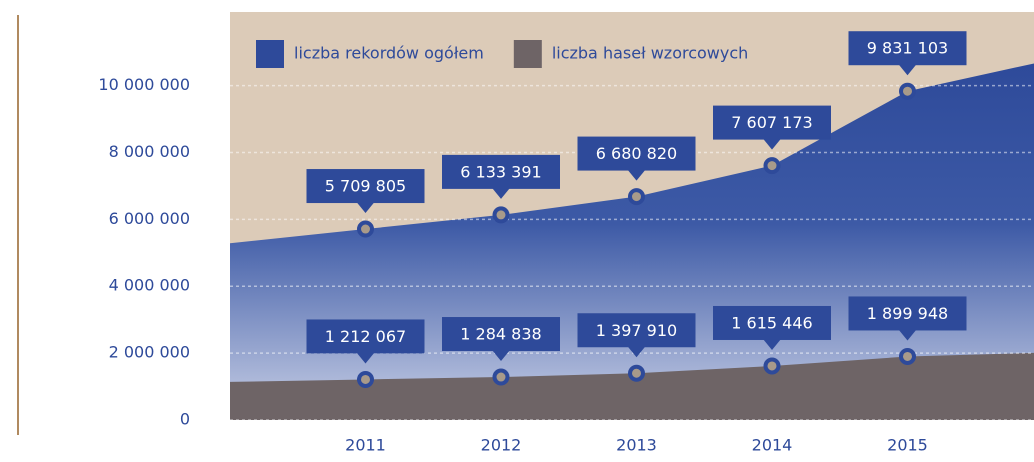  What do you see at coordinates (149, 151) in the screenshot?
I see `y-tick-label: 8 000 000` at bounding box center [149, 151].